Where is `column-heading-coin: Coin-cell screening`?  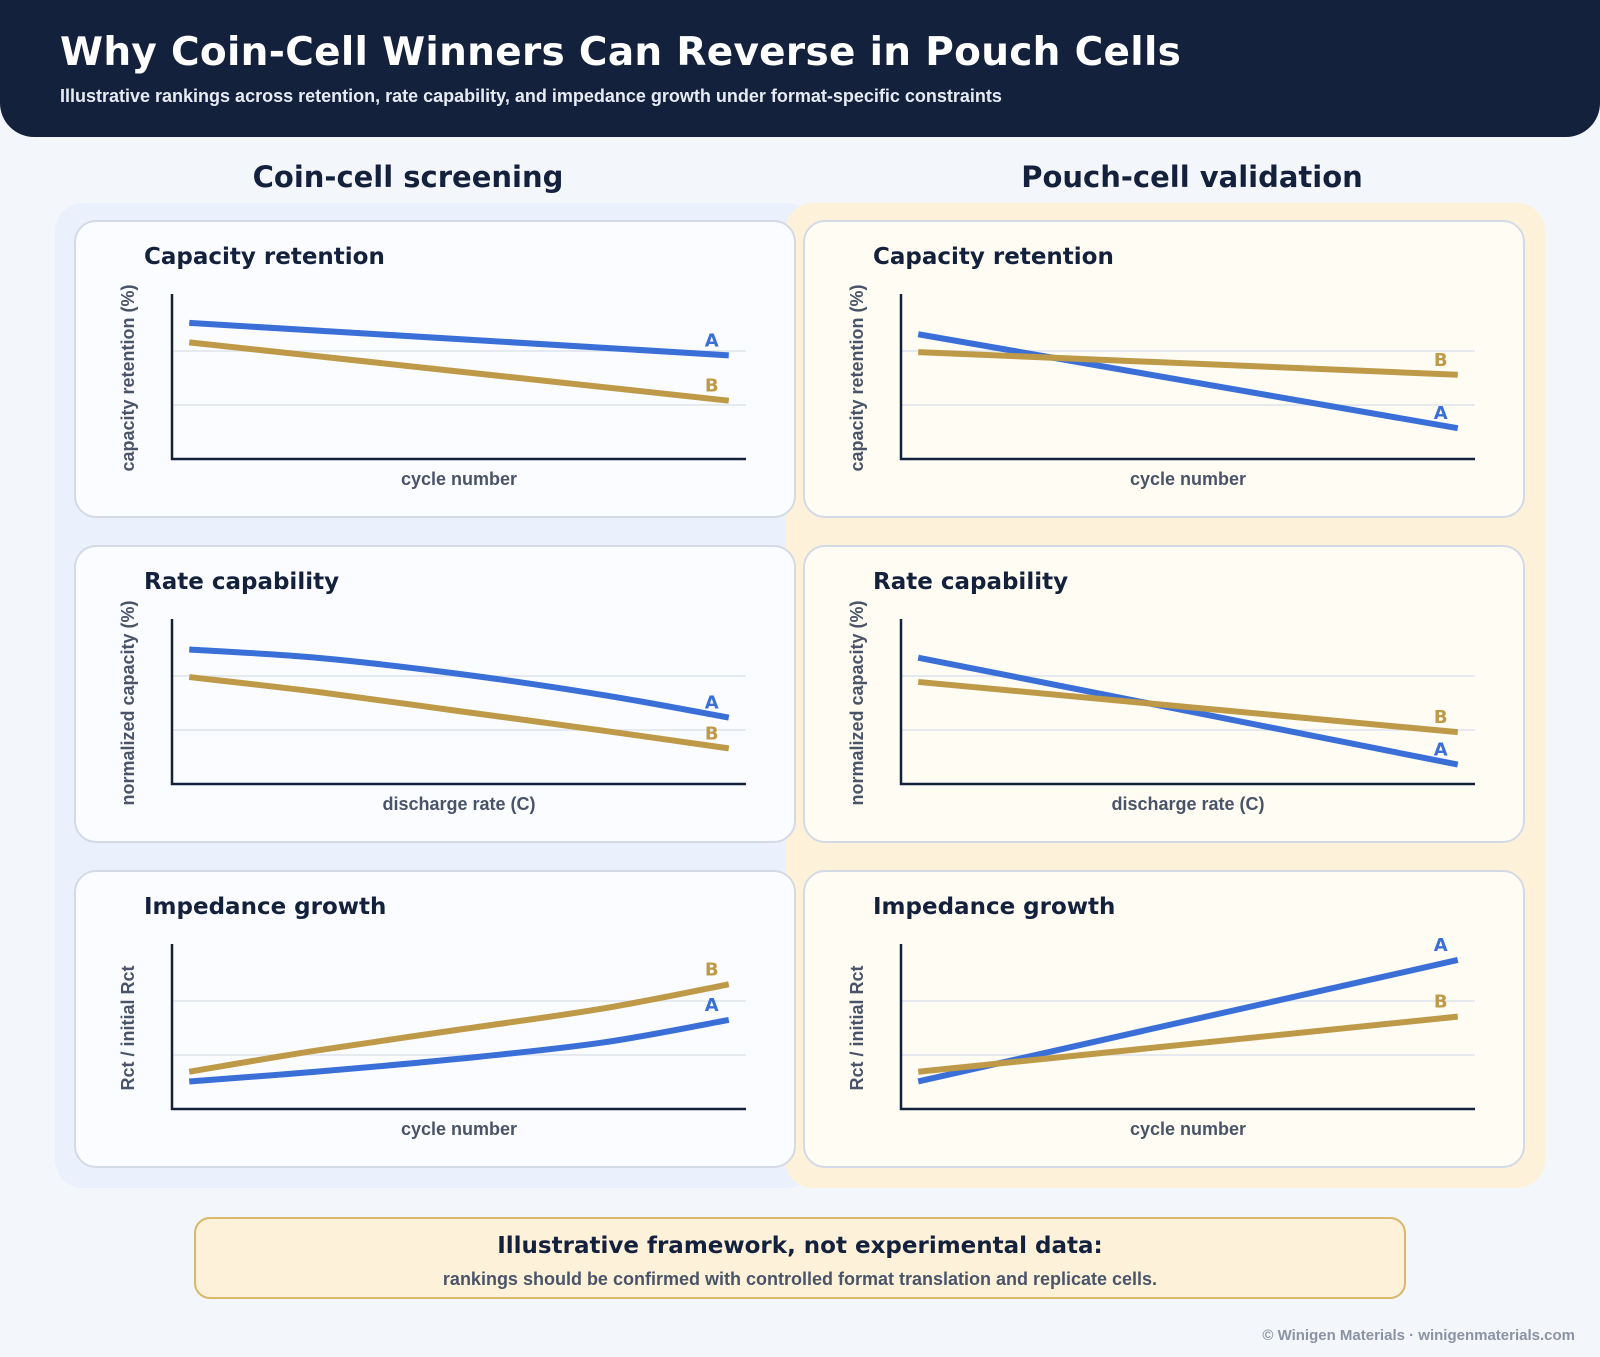
column-heading-coin: Coin-cell screening is located at coordinates (408, 177).